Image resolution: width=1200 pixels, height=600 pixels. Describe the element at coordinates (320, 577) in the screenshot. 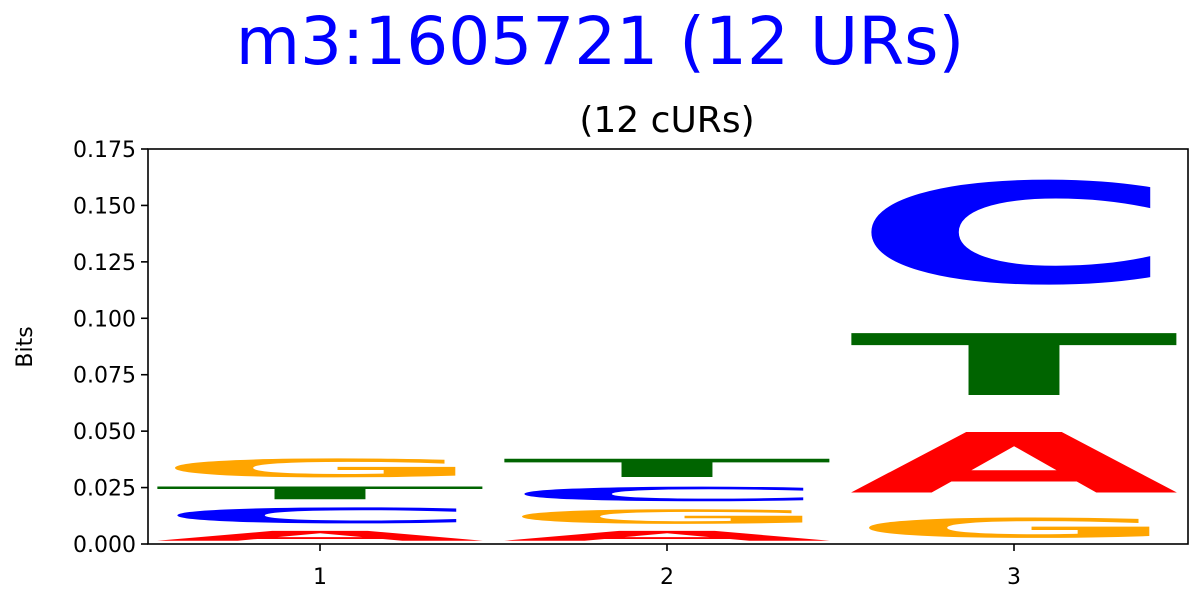

I see `x-tick-label: 1` at that location.